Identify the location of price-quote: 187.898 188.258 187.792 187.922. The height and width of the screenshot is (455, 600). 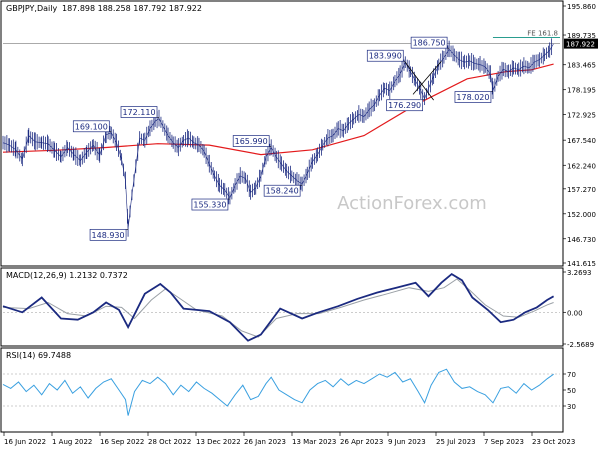
(132, 8).